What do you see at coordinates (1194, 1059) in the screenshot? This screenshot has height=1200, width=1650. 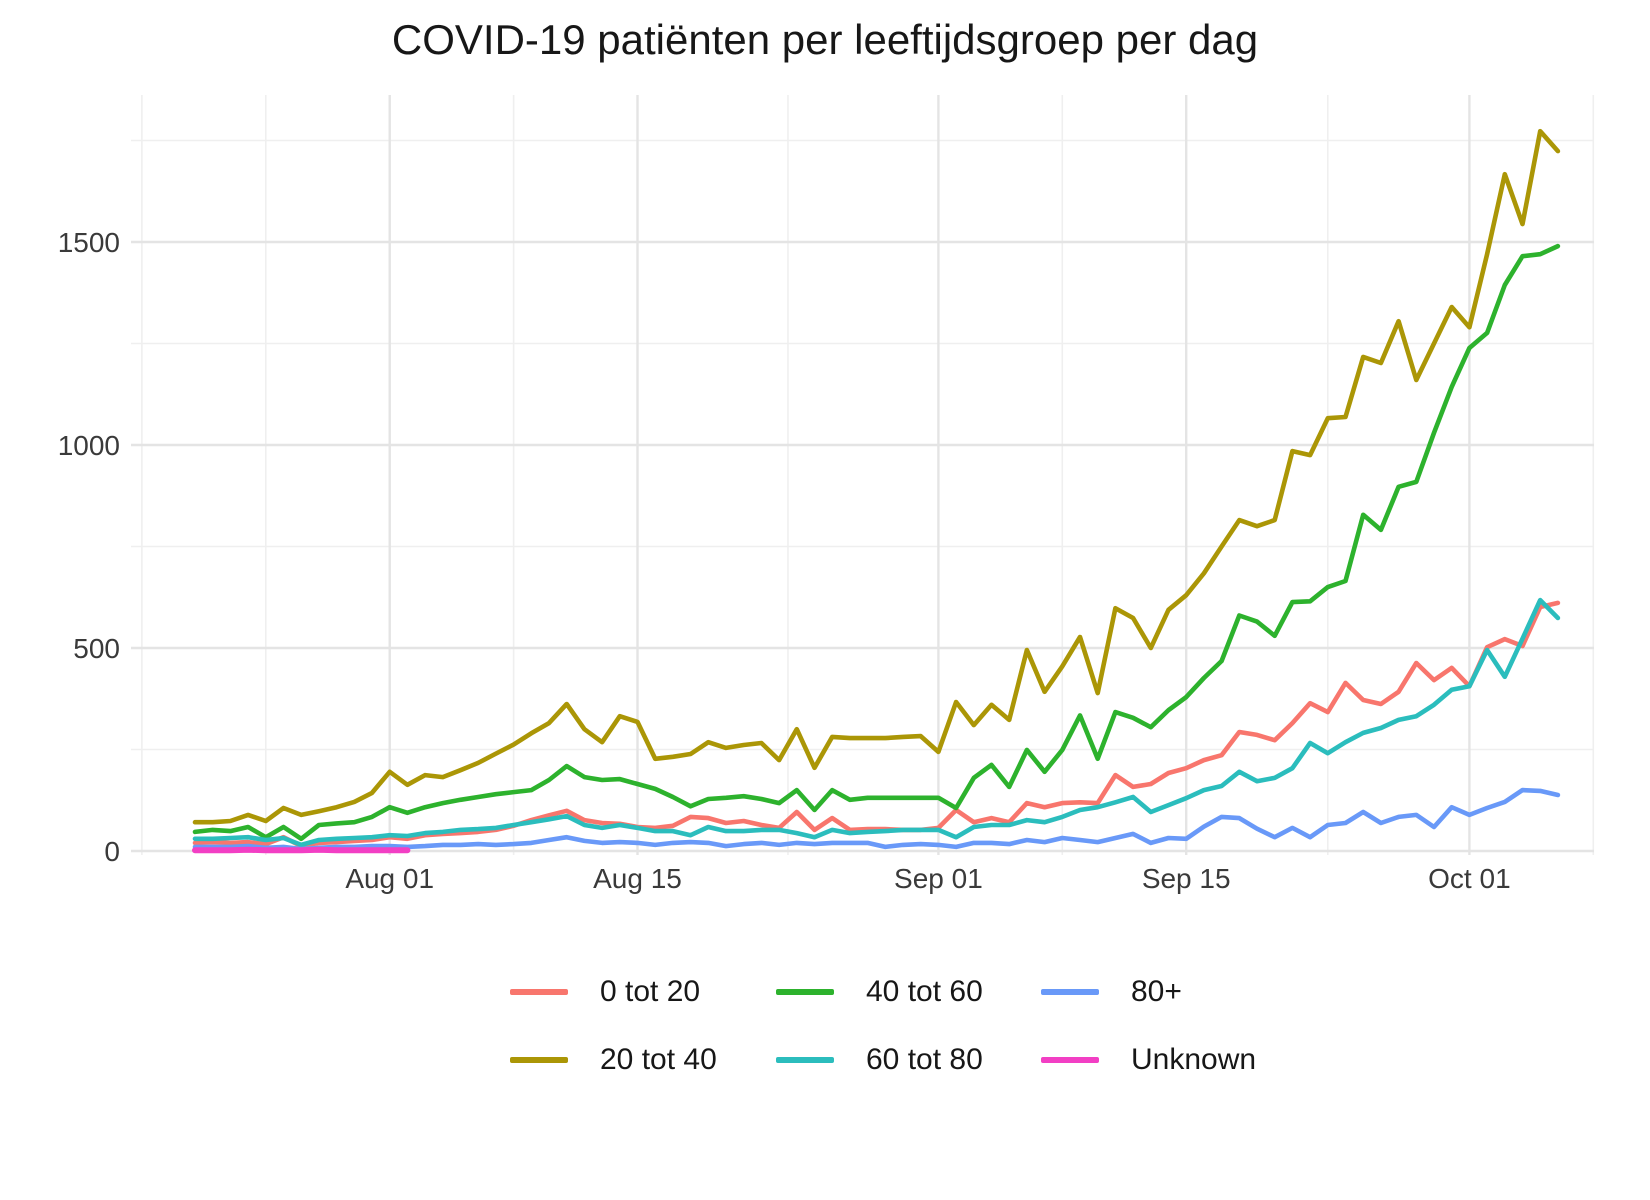 I see `legend-label: Unknown` at bounding box center [1194, 1059].